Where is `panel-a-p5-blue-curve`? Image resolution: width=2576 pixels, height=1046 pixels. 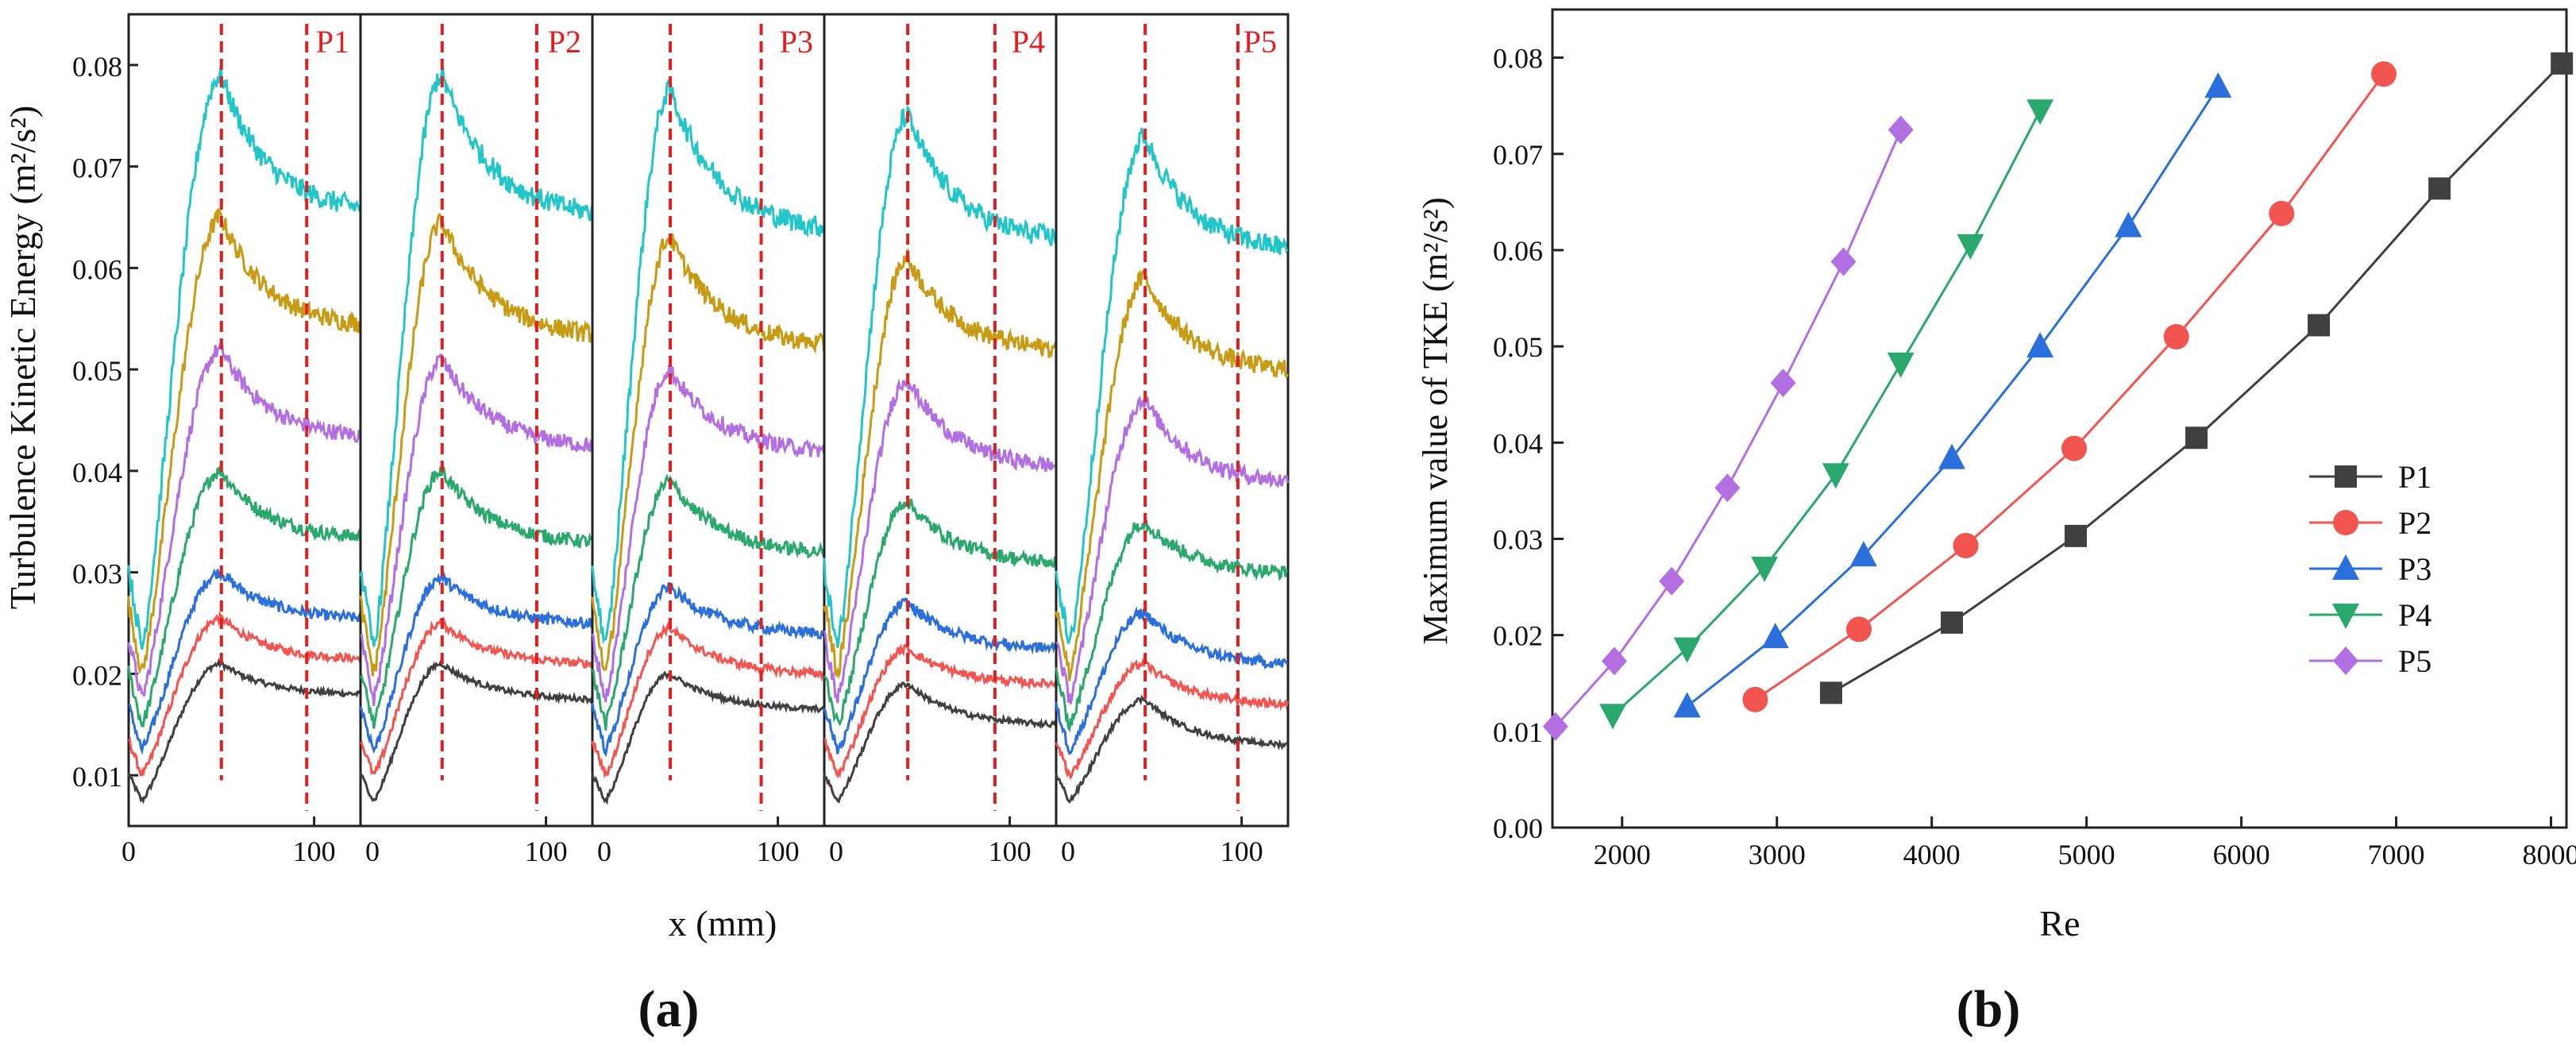
panel-a-p5-blue-curve is located at coordinates (1172, 680).